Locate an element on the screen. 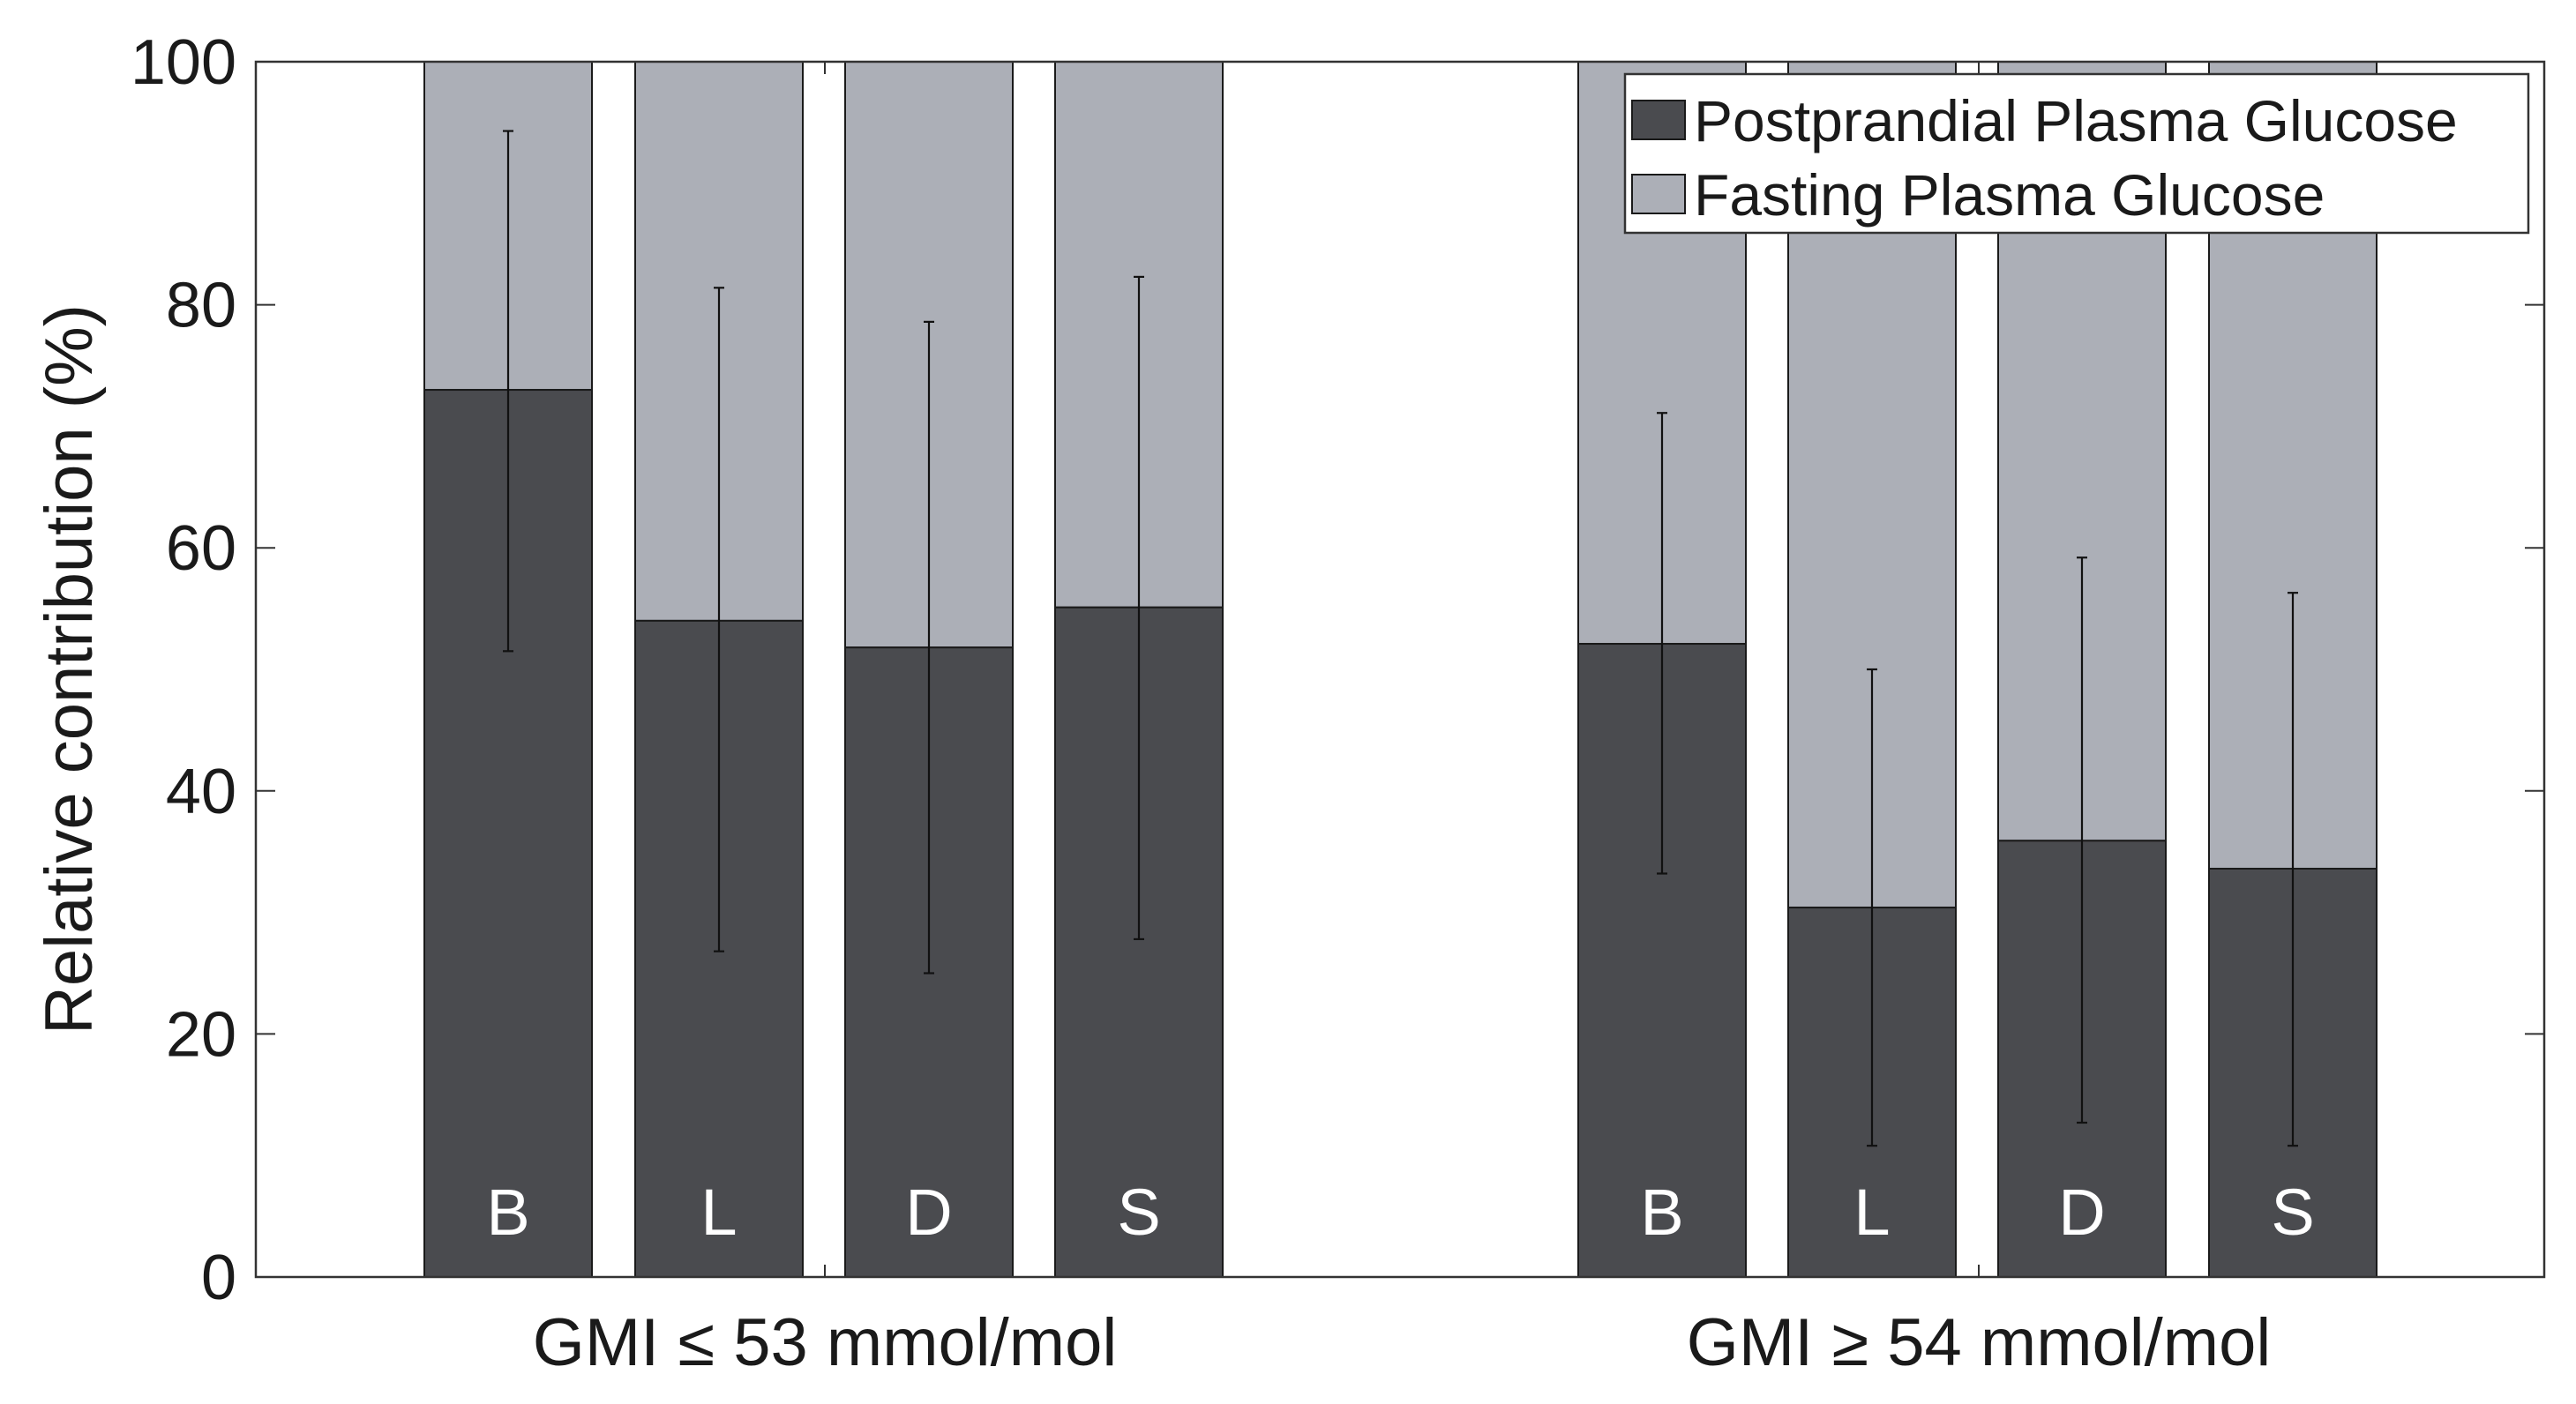 Image resolution: width=2576 pixels, height=1404 pixels. y-tick-label: 0 is located at coordinates (219, 1278).